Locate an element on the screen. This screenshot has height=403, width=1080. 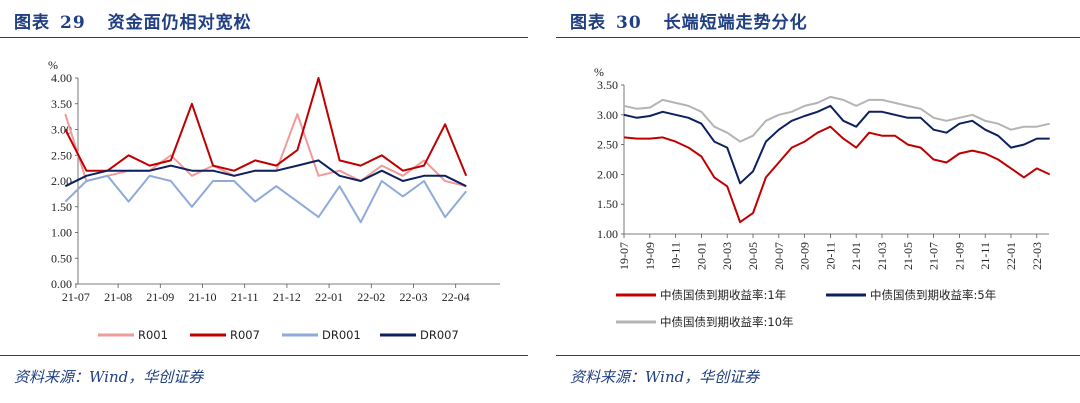
x-tick-label: 19-07 is located at coordinates (624, 256).